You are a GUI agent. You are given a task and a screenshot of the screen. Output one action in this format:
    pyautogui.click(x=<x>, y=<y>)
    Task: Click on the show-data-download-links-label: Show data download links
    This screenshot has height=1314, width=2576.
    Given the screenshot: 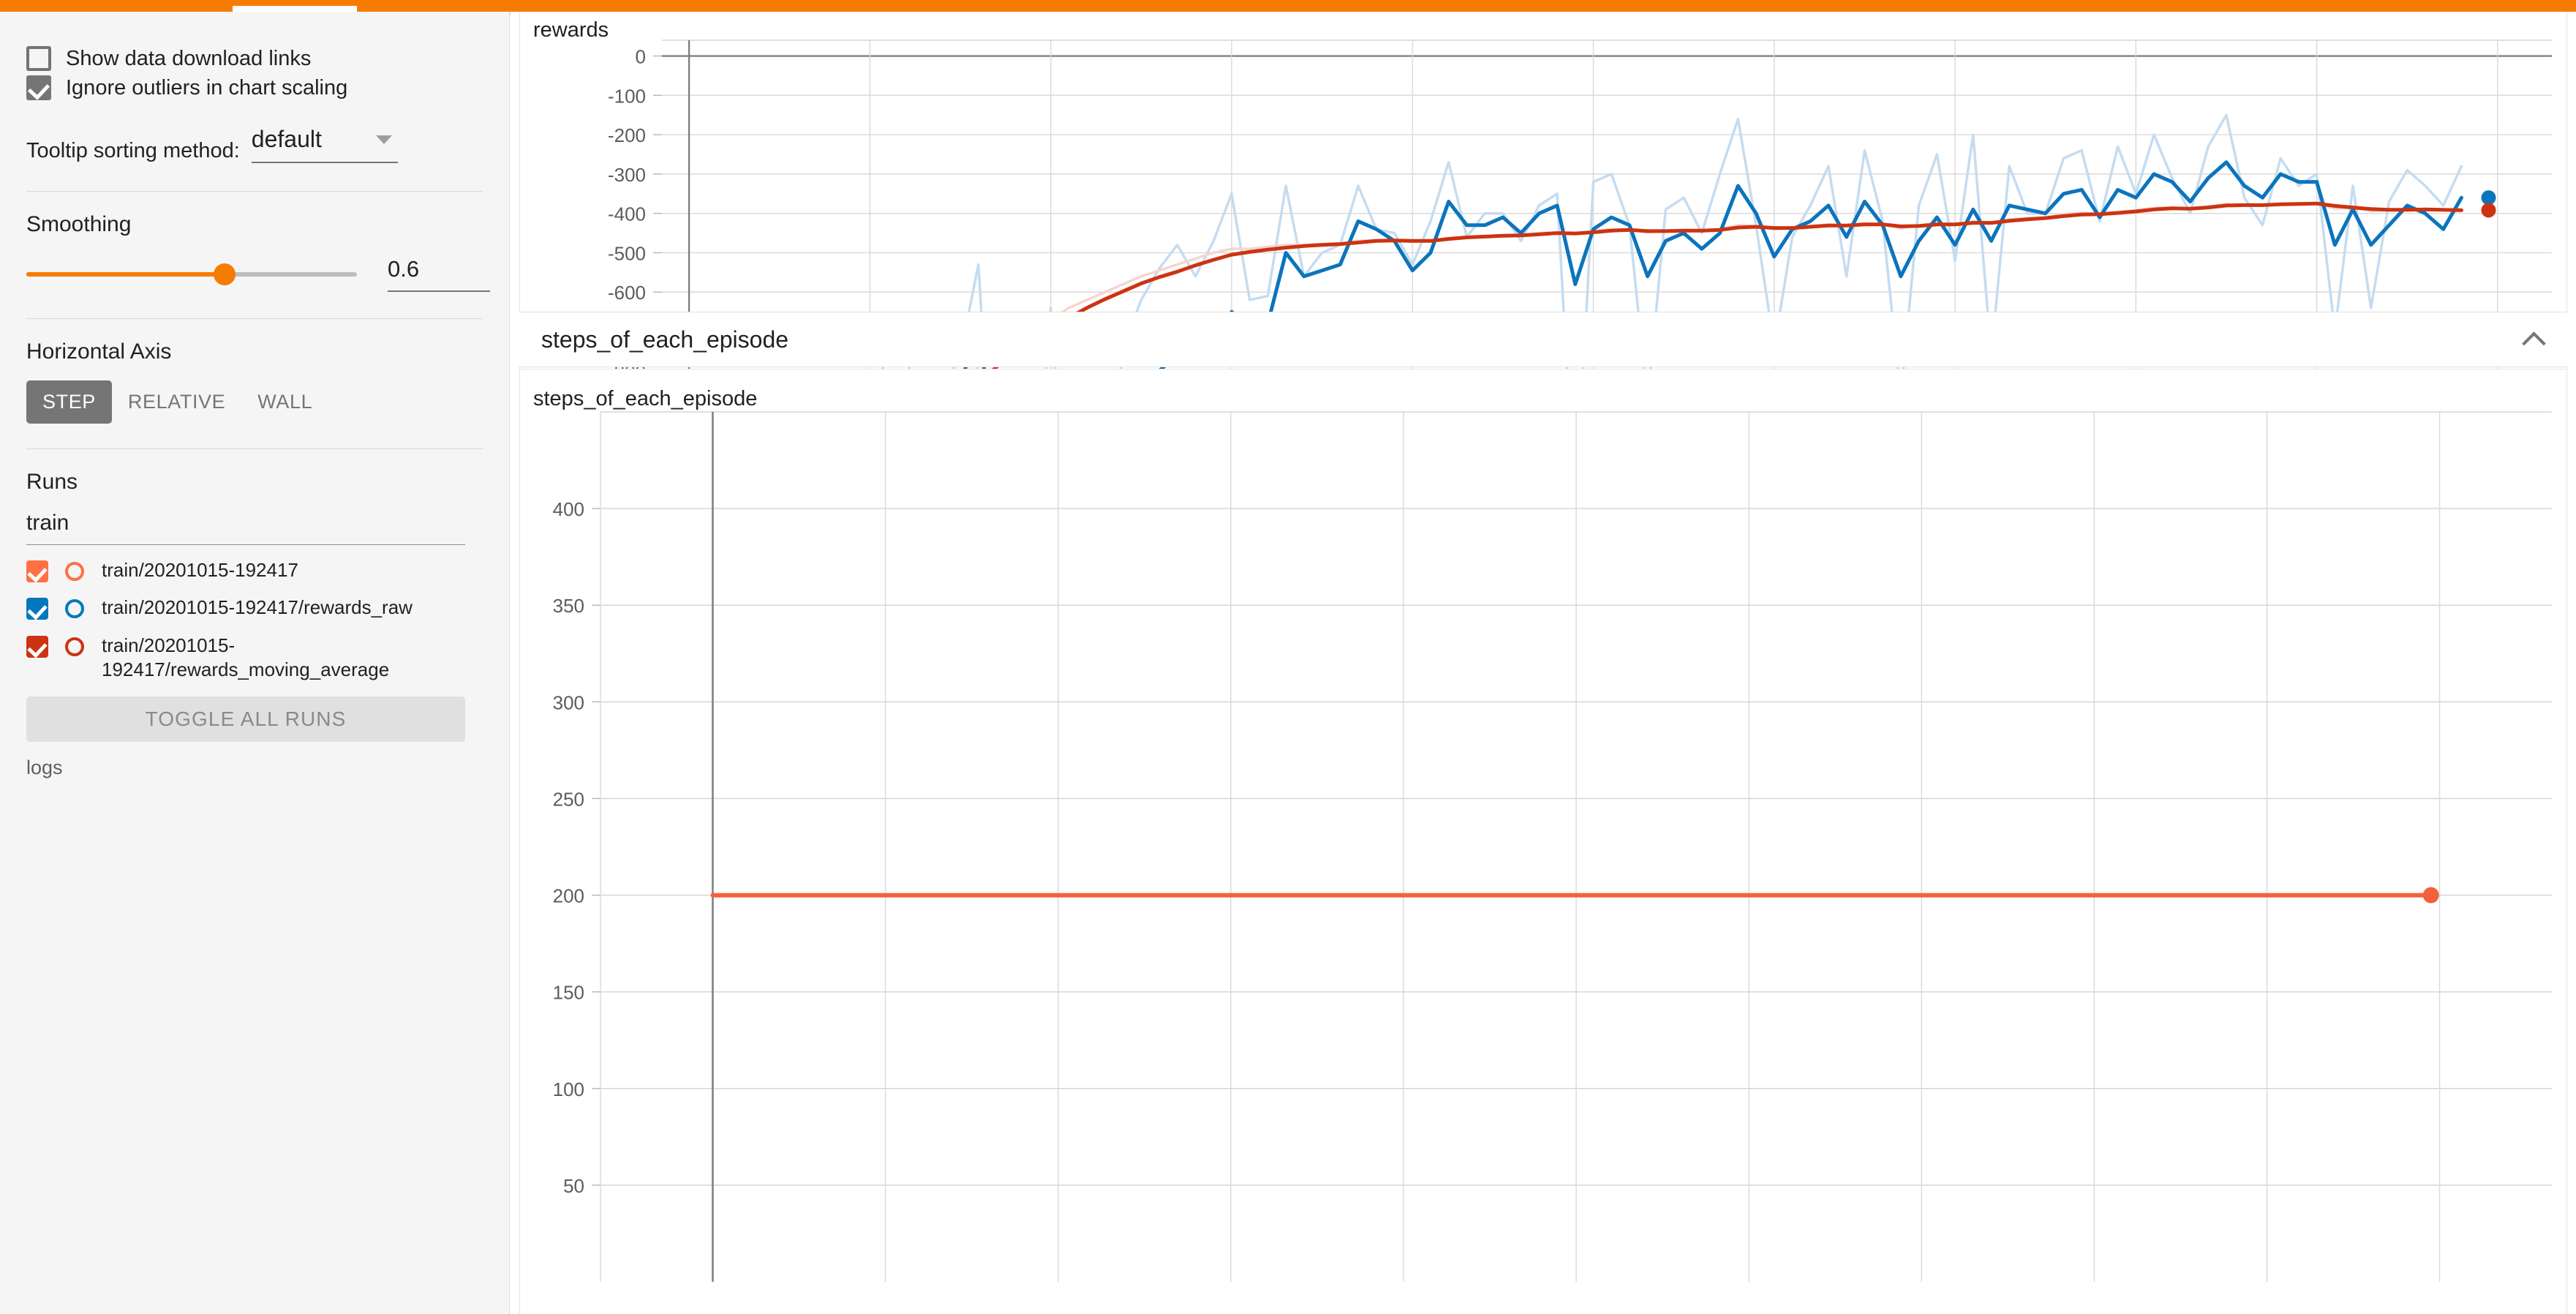 What is the action you would take?
    pyautogui.click(x=189, y=58)
    